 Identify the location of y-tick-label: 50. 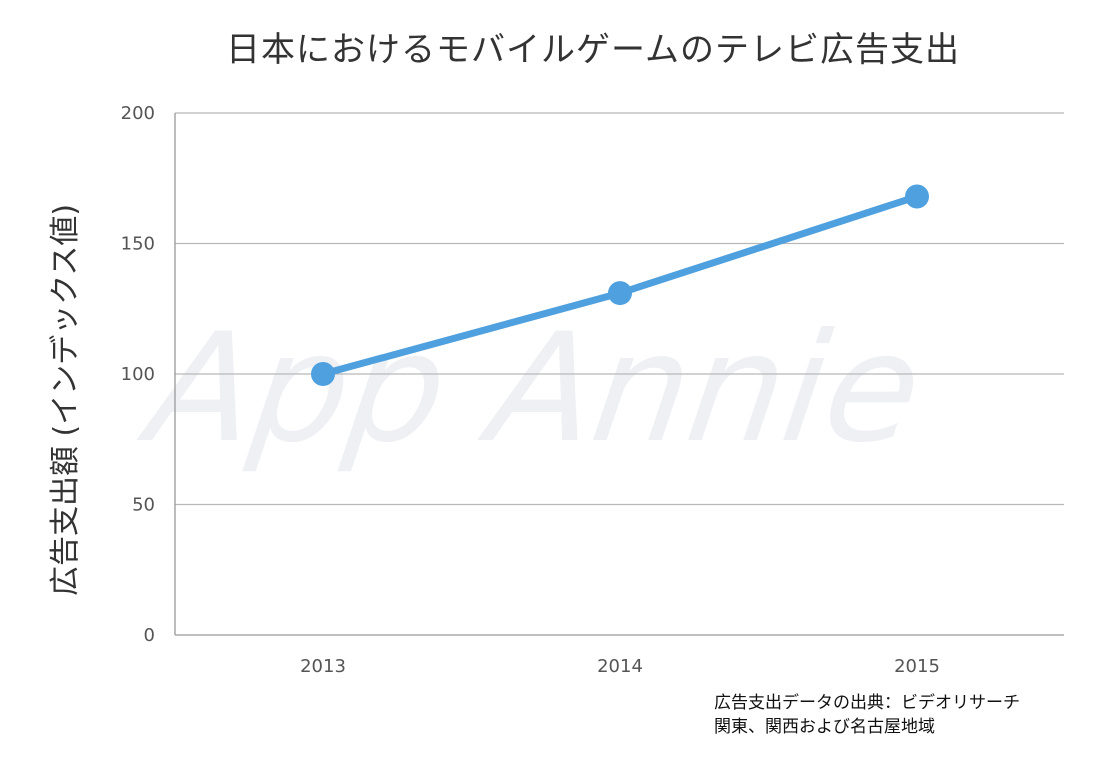
(143, 505).